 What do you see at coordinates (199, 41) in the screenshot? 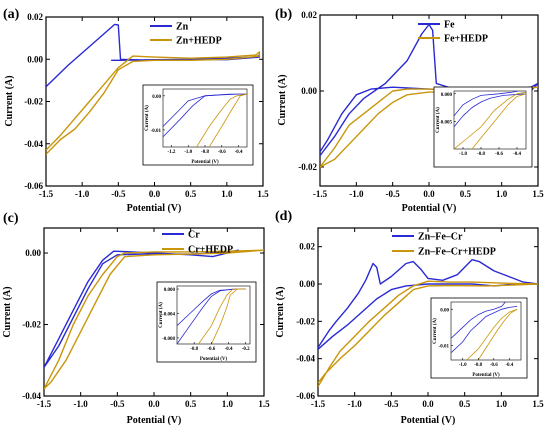
I see `legend-label-1: Zn+HEDP` at bounding box center [199, 41].